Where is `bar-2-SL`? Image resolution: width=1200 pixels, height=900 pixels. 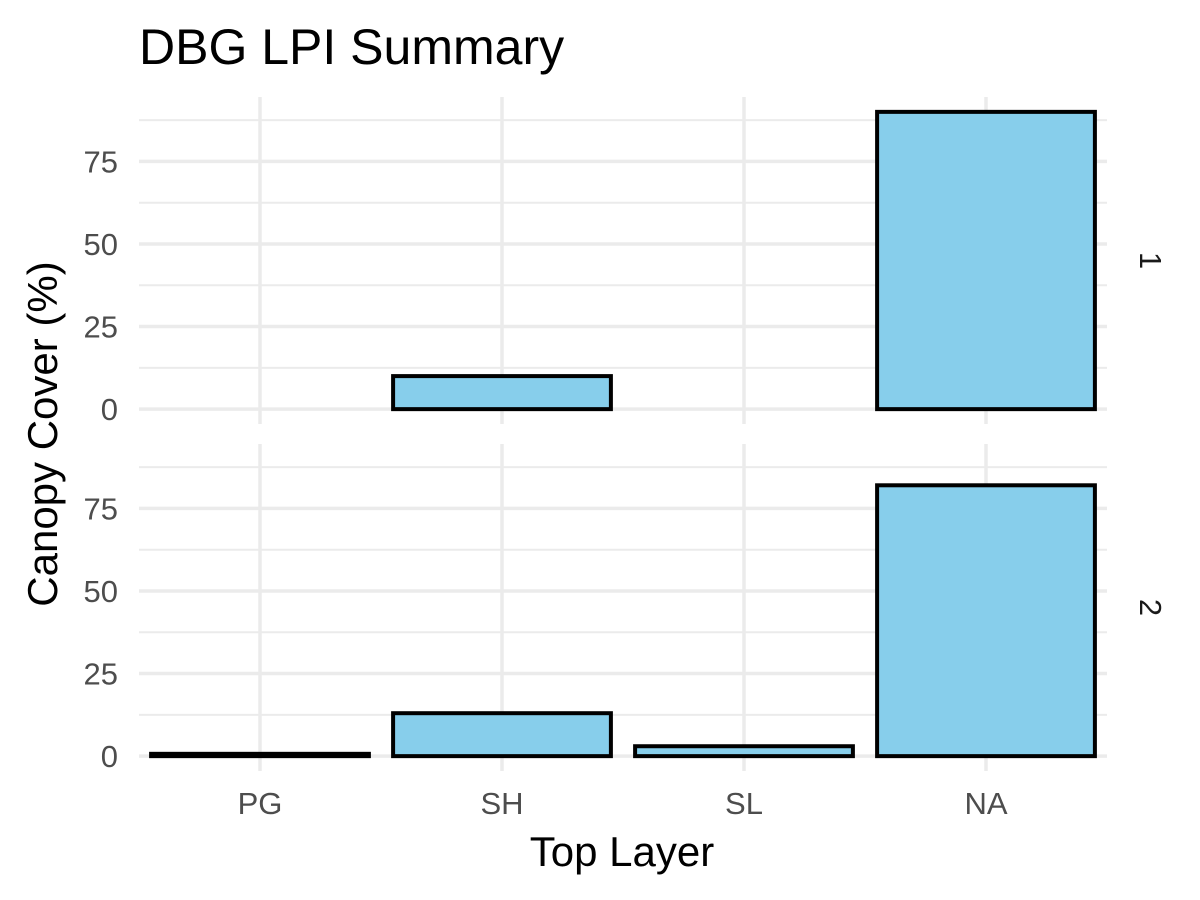 bar-2-SL is located at coordinates (744, 751).